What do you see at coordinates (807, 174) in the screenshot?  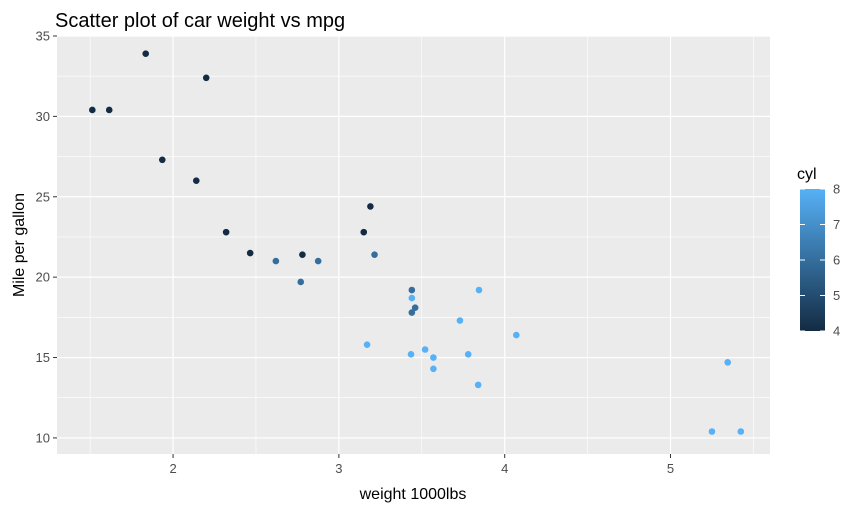 I see `legend-title: cyl` at bounding box center [807, 174].